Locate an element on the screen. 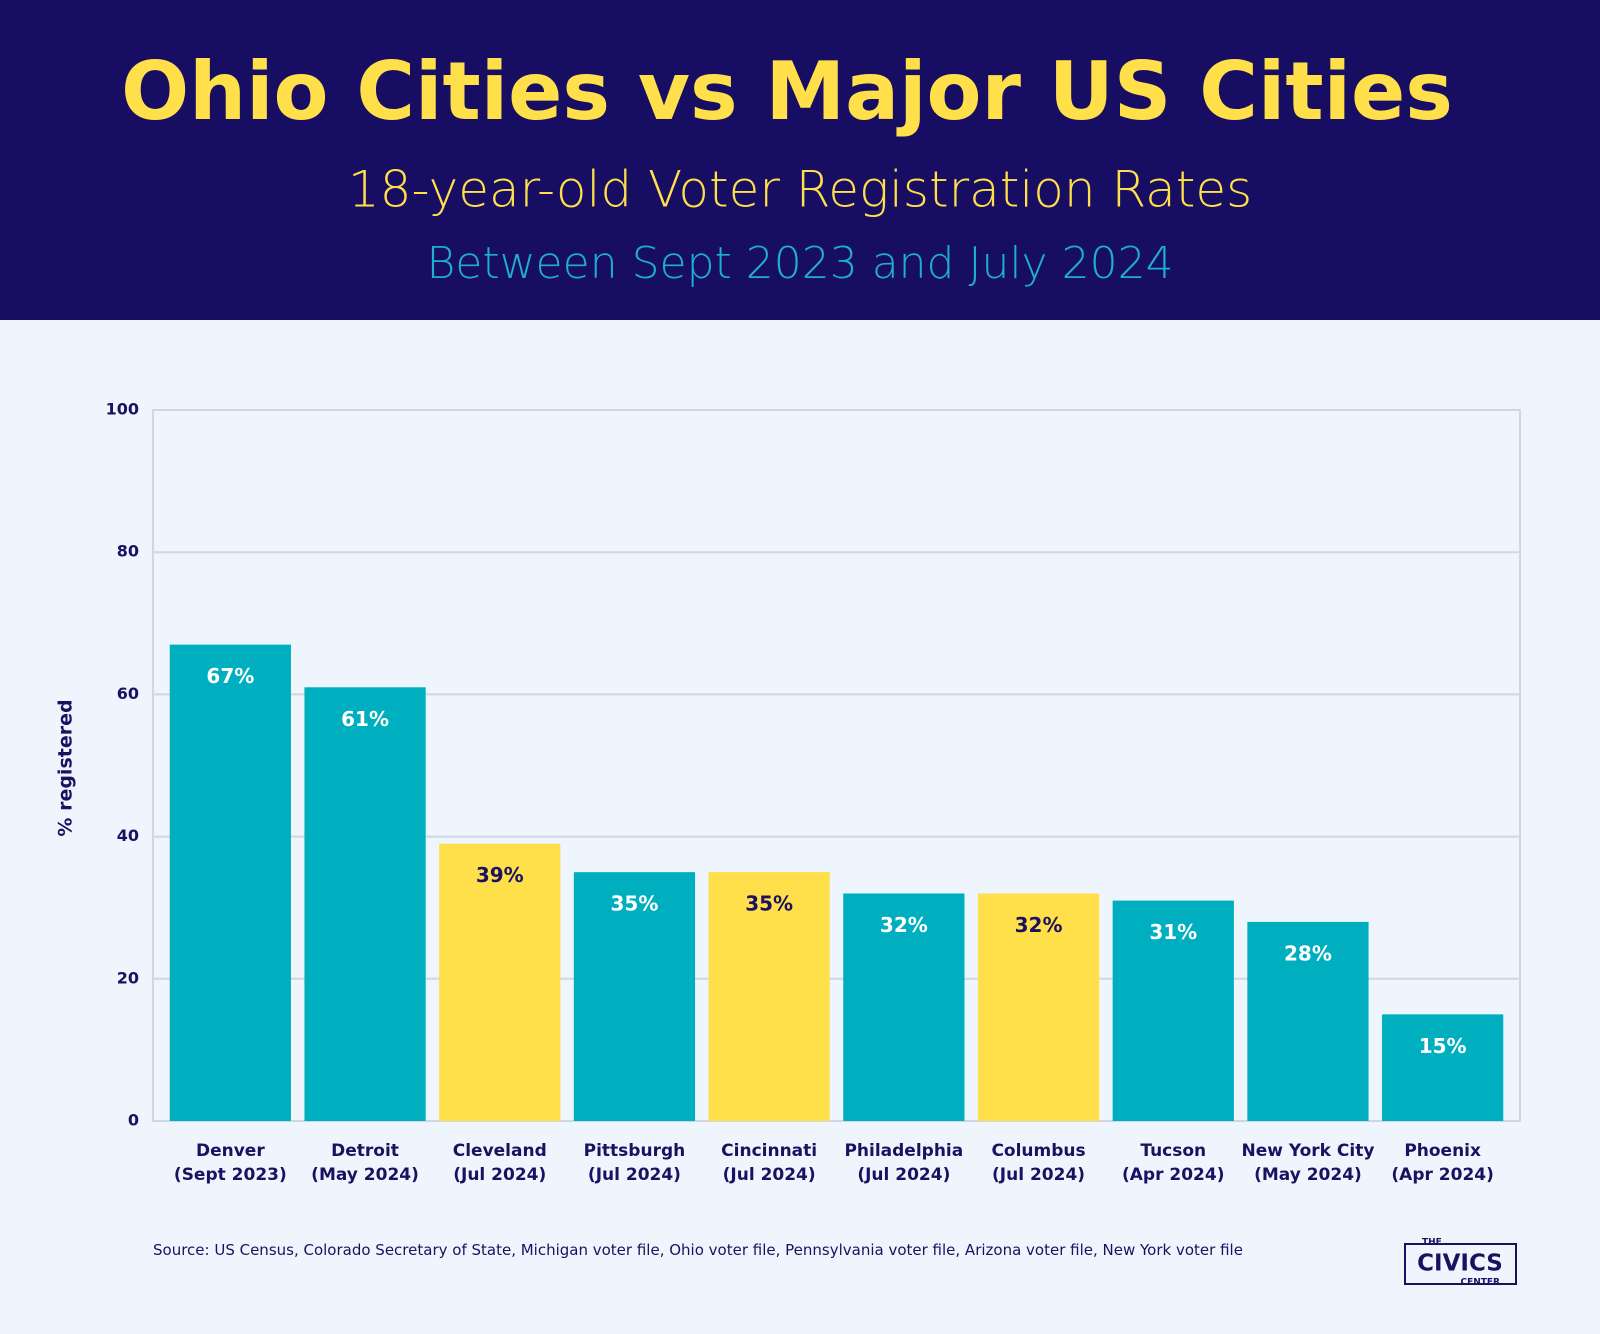 This screenshot has width=1600, height=1334. y-axis-label: % registered is located at coordinates (66, 767).